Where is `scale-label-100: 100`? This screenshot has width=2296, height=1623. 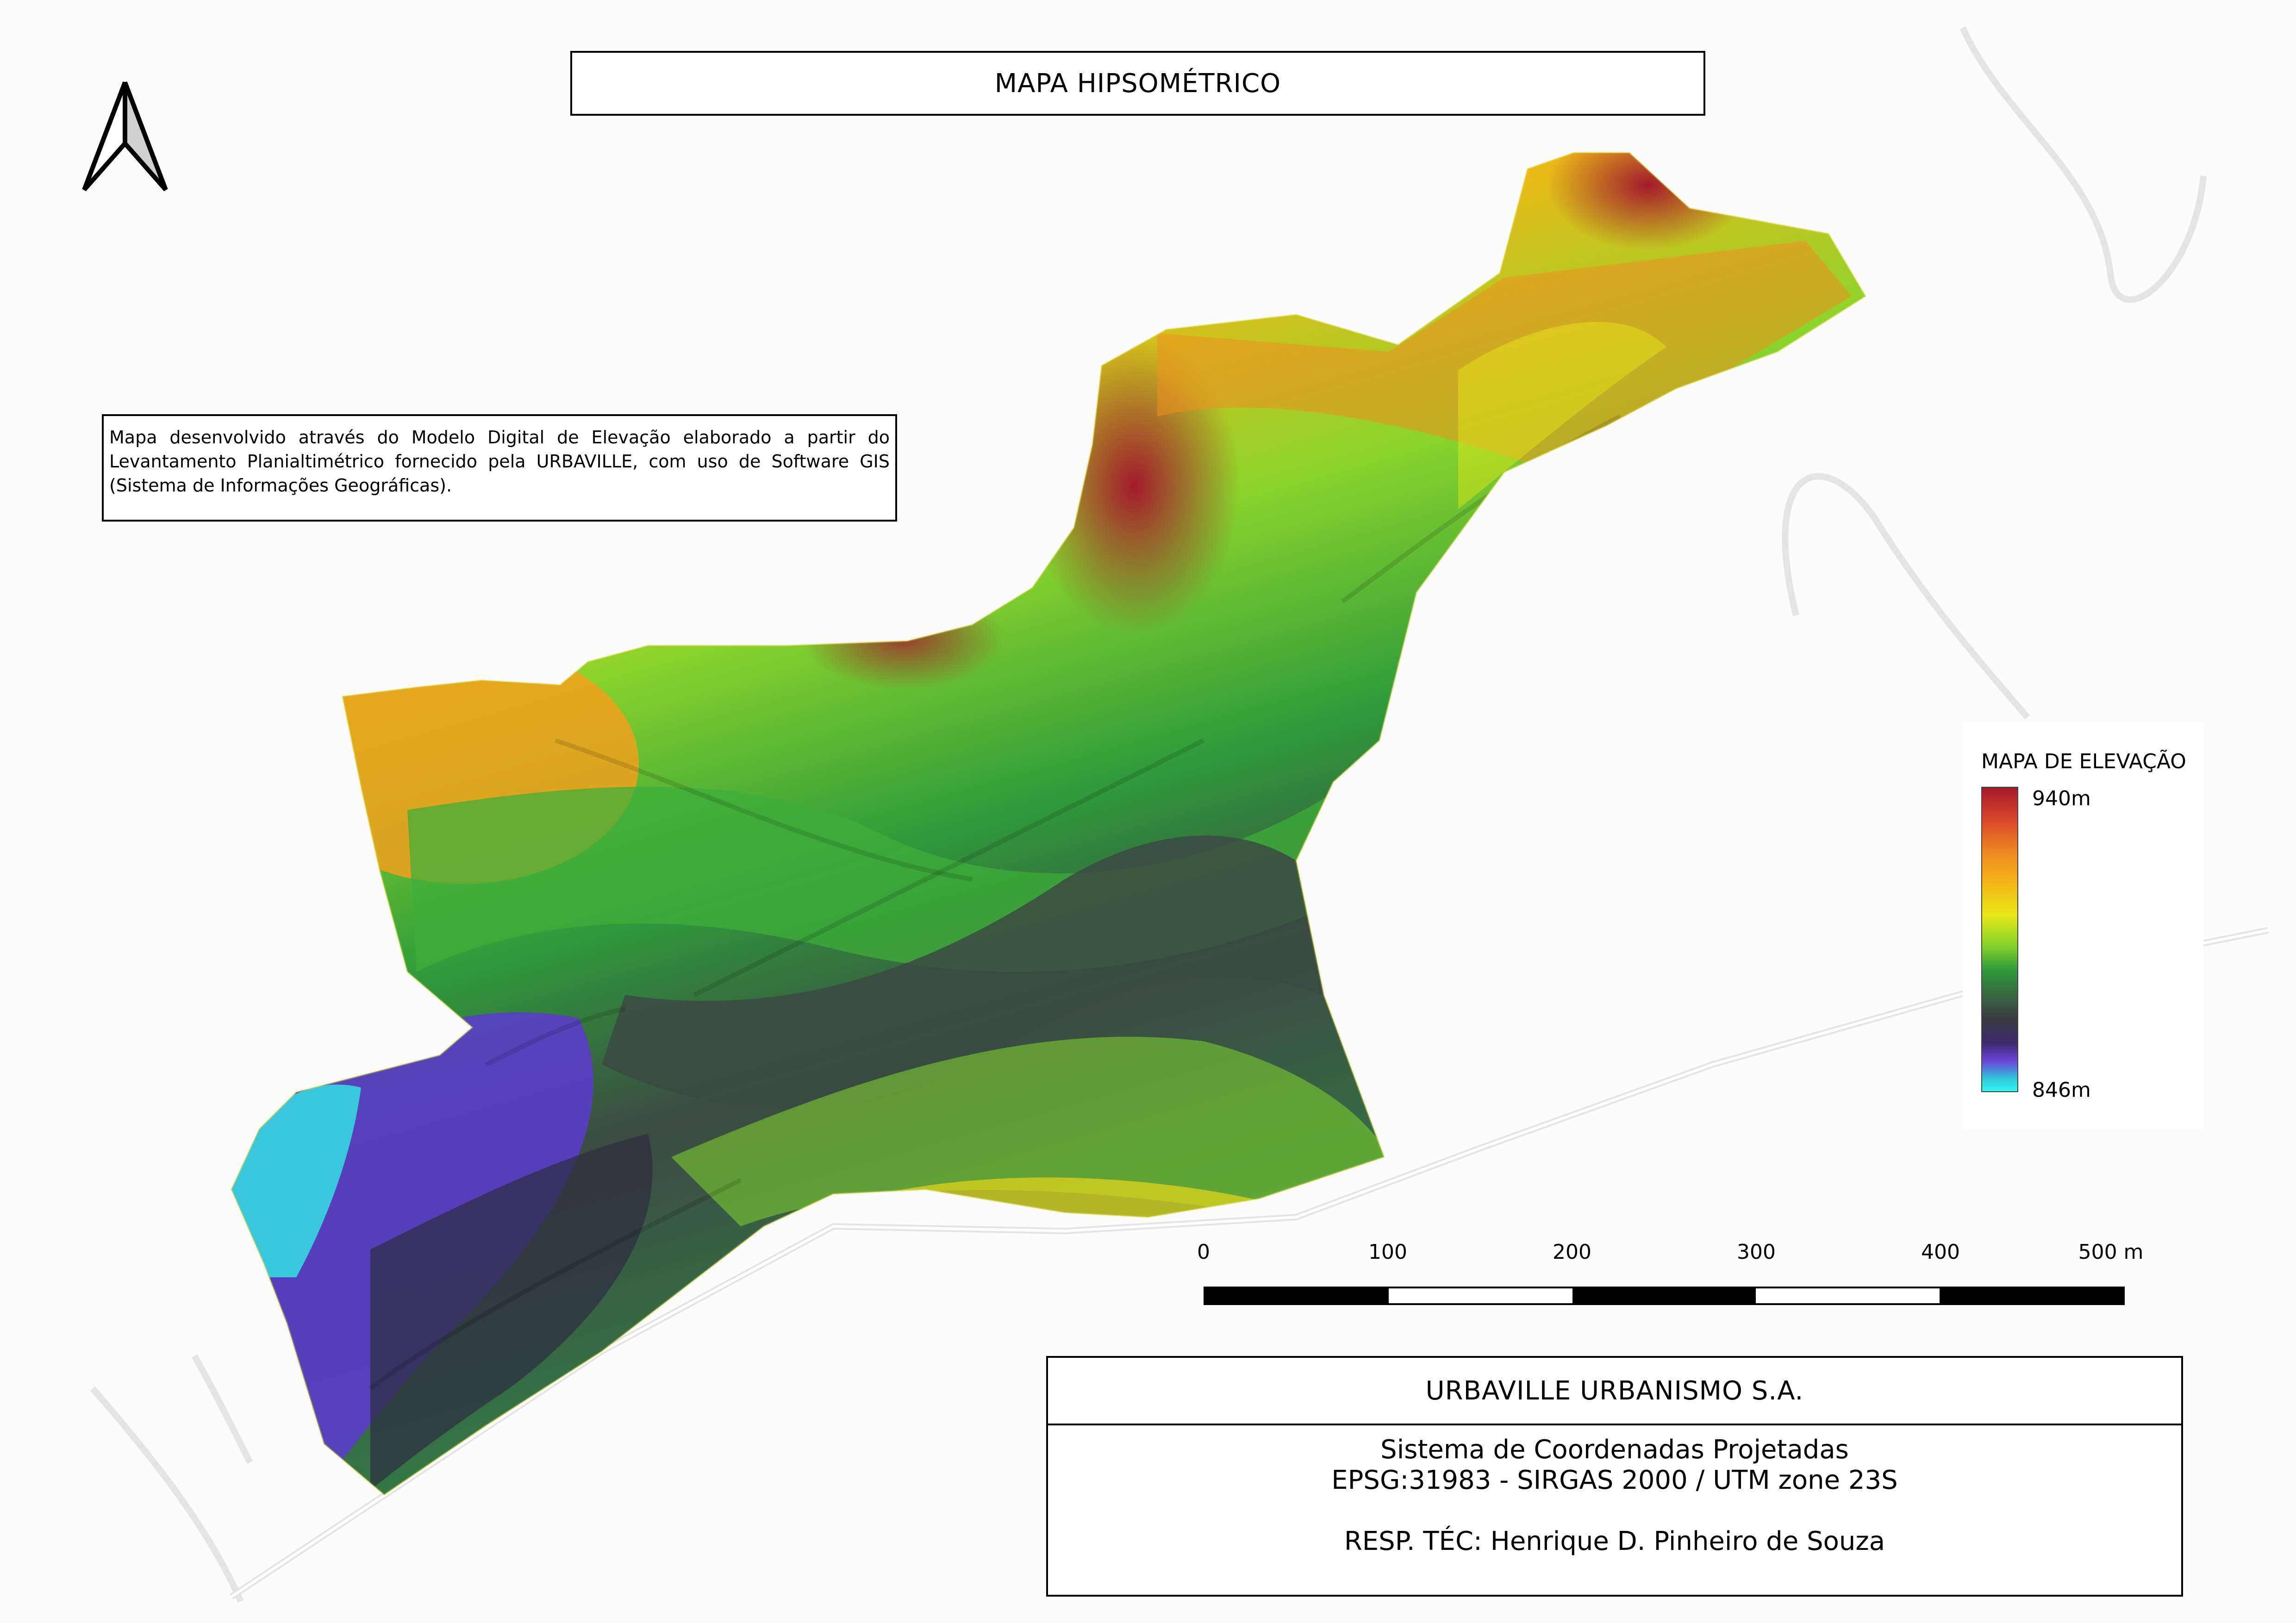 scale-label-100: 100 is located at coordinates (1387, 1252).